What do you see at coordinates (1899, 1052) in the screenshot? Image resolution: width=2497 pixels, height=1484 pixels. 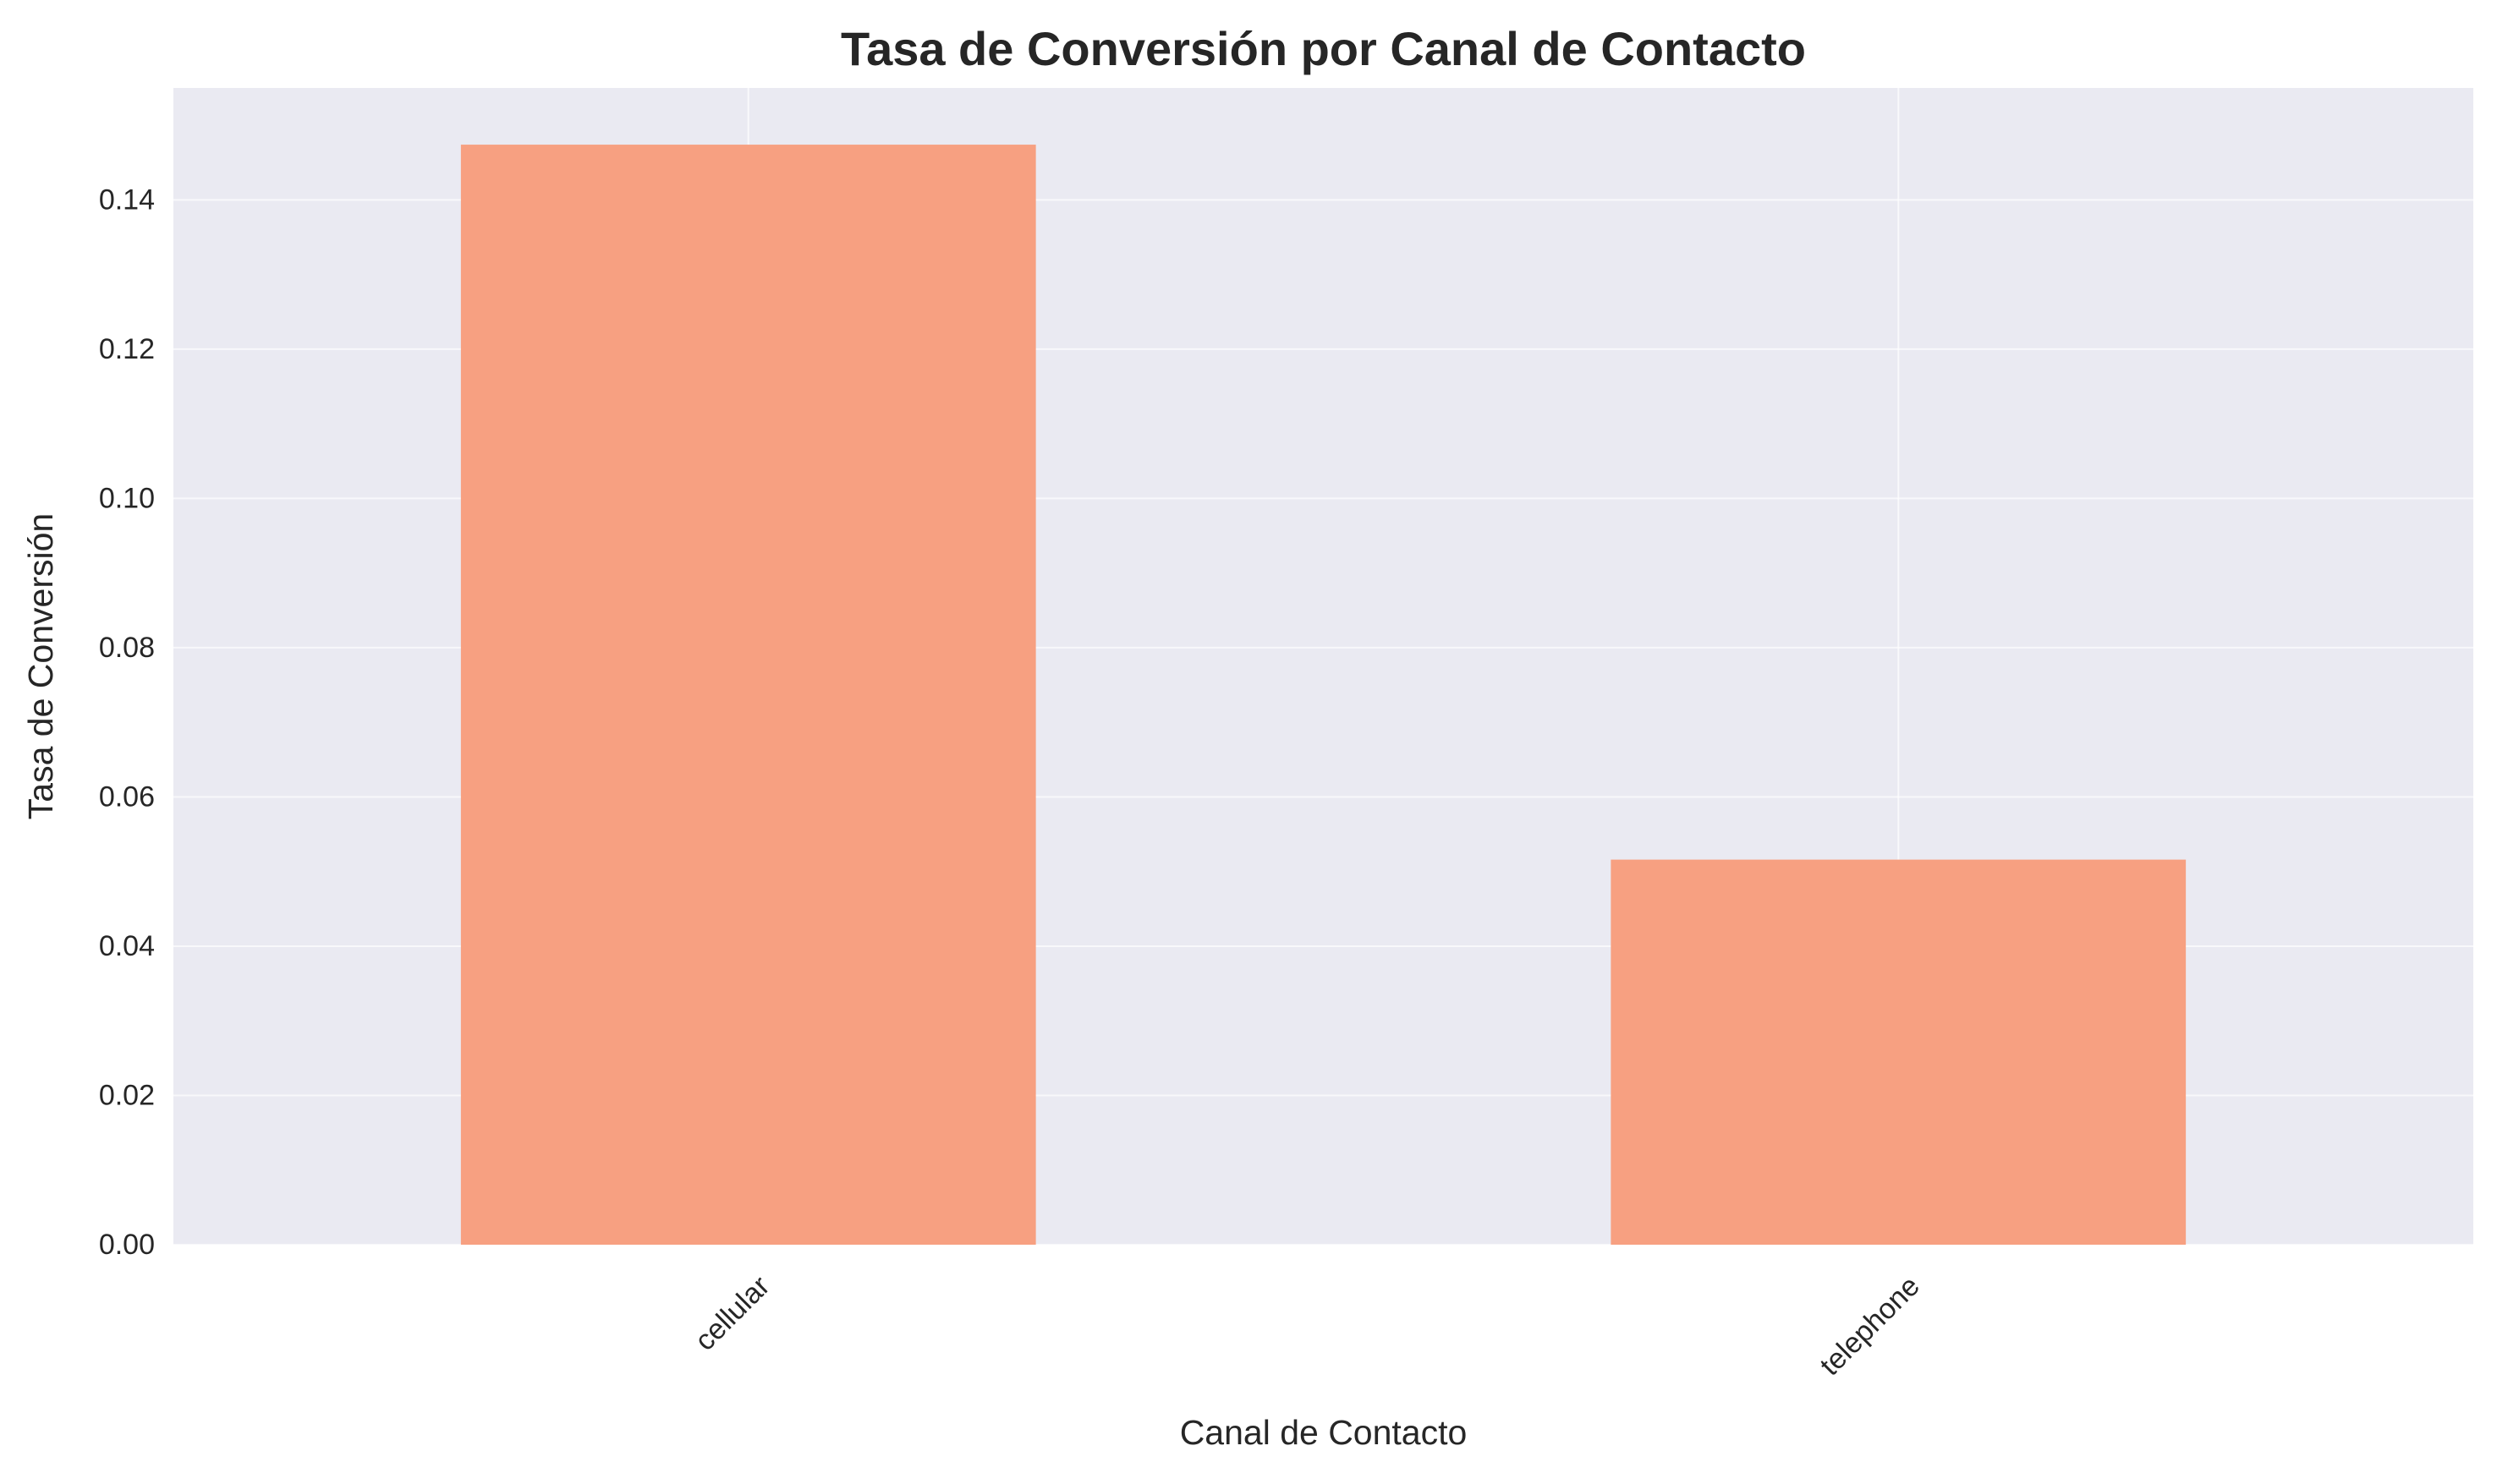 I see `bar-telephone` at bounding box center [1899, 1052].